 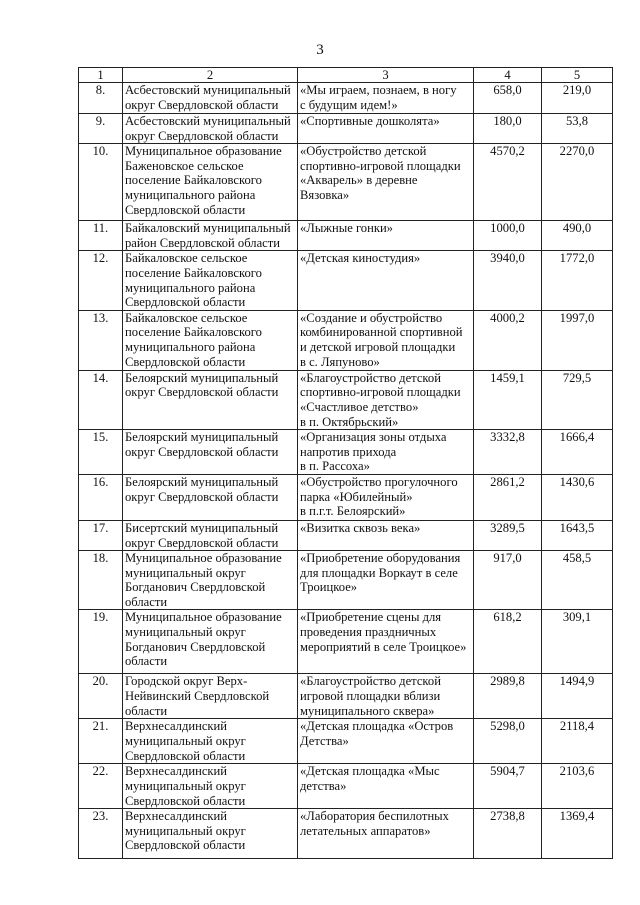 What do you see at coordinates (577, 535) in the screenshot?
I see `subsidy-cell: 1643,5` at bounding box center [577, 535].